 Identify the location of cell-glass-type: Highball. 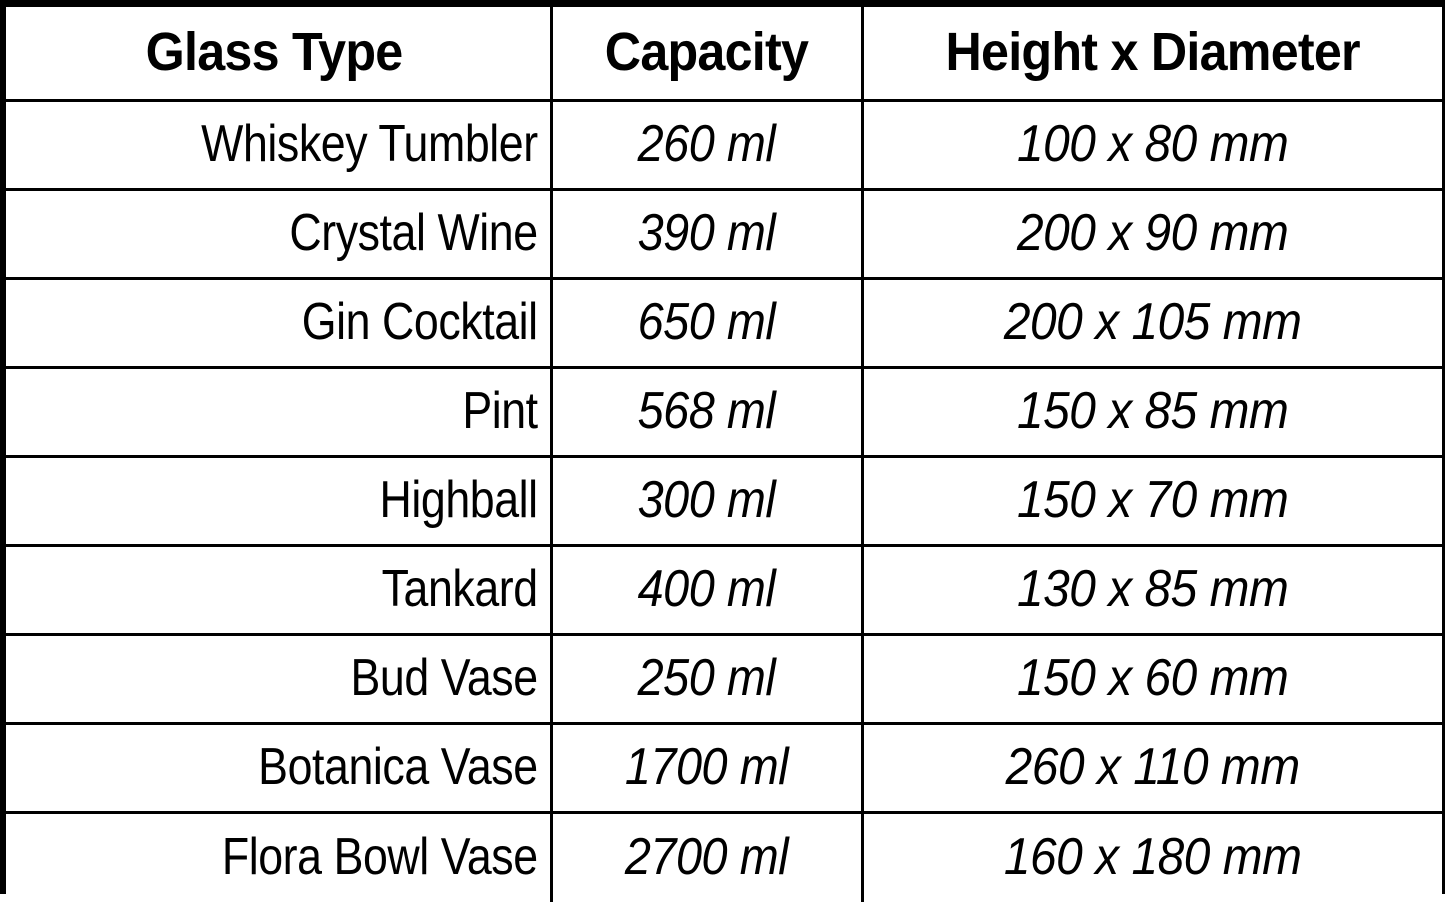
(317, 501).